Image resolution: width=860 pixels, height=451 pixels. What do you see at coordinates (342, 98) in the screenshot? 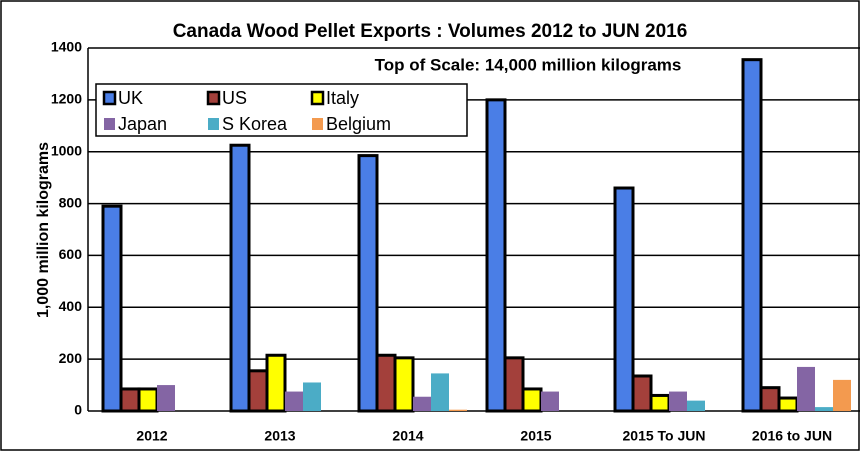
I see `legend-label: Italy` at bounding box center [342, 98].